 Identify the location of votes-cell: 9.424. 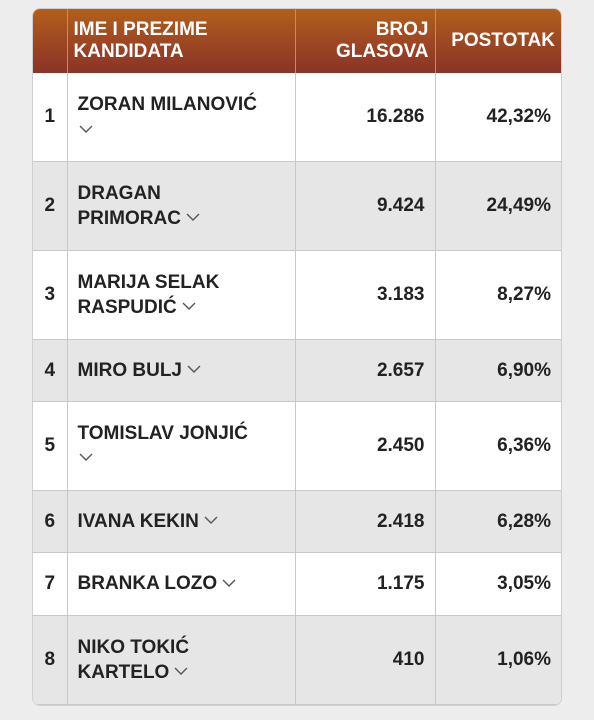
(365, 206).